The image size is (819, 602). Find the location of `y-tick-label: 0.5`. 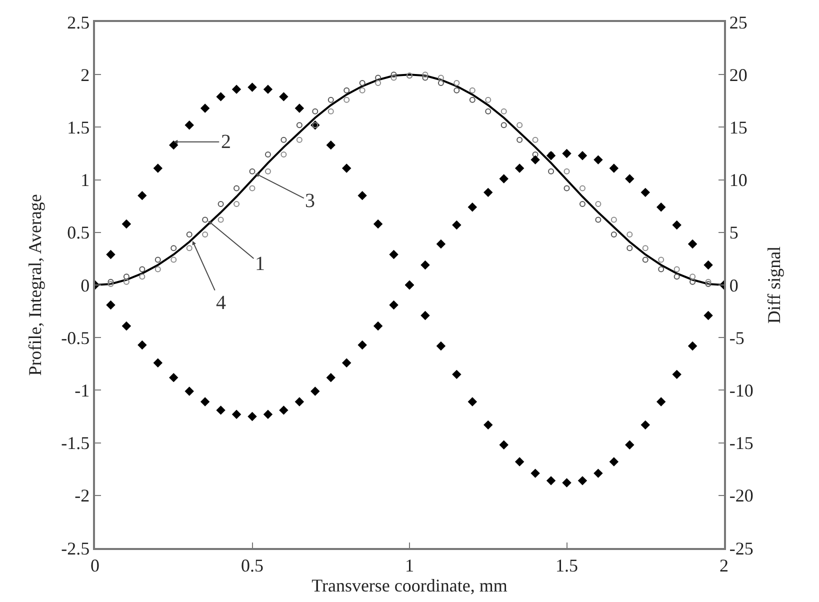

y-tick-label: 0.5 is located at coordinates (78, 232).